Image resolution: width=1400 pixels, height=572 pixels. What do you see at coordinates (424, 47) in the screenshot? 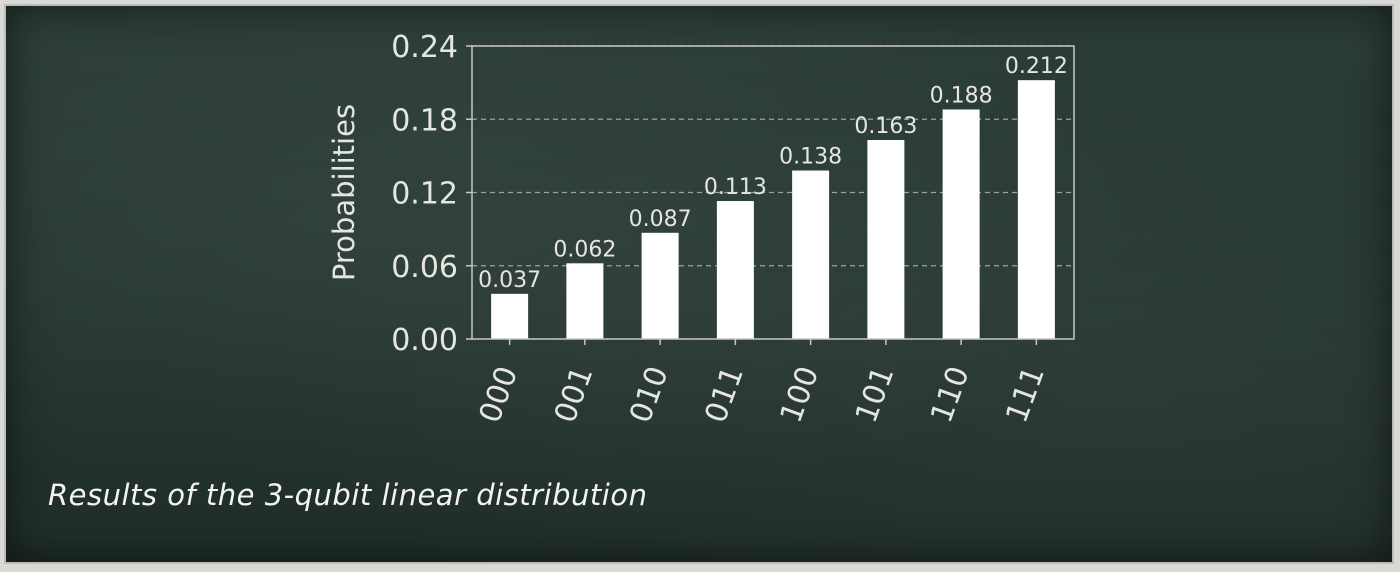
I see `y-tick-label: 0.24` at bounding box center [424, 47].